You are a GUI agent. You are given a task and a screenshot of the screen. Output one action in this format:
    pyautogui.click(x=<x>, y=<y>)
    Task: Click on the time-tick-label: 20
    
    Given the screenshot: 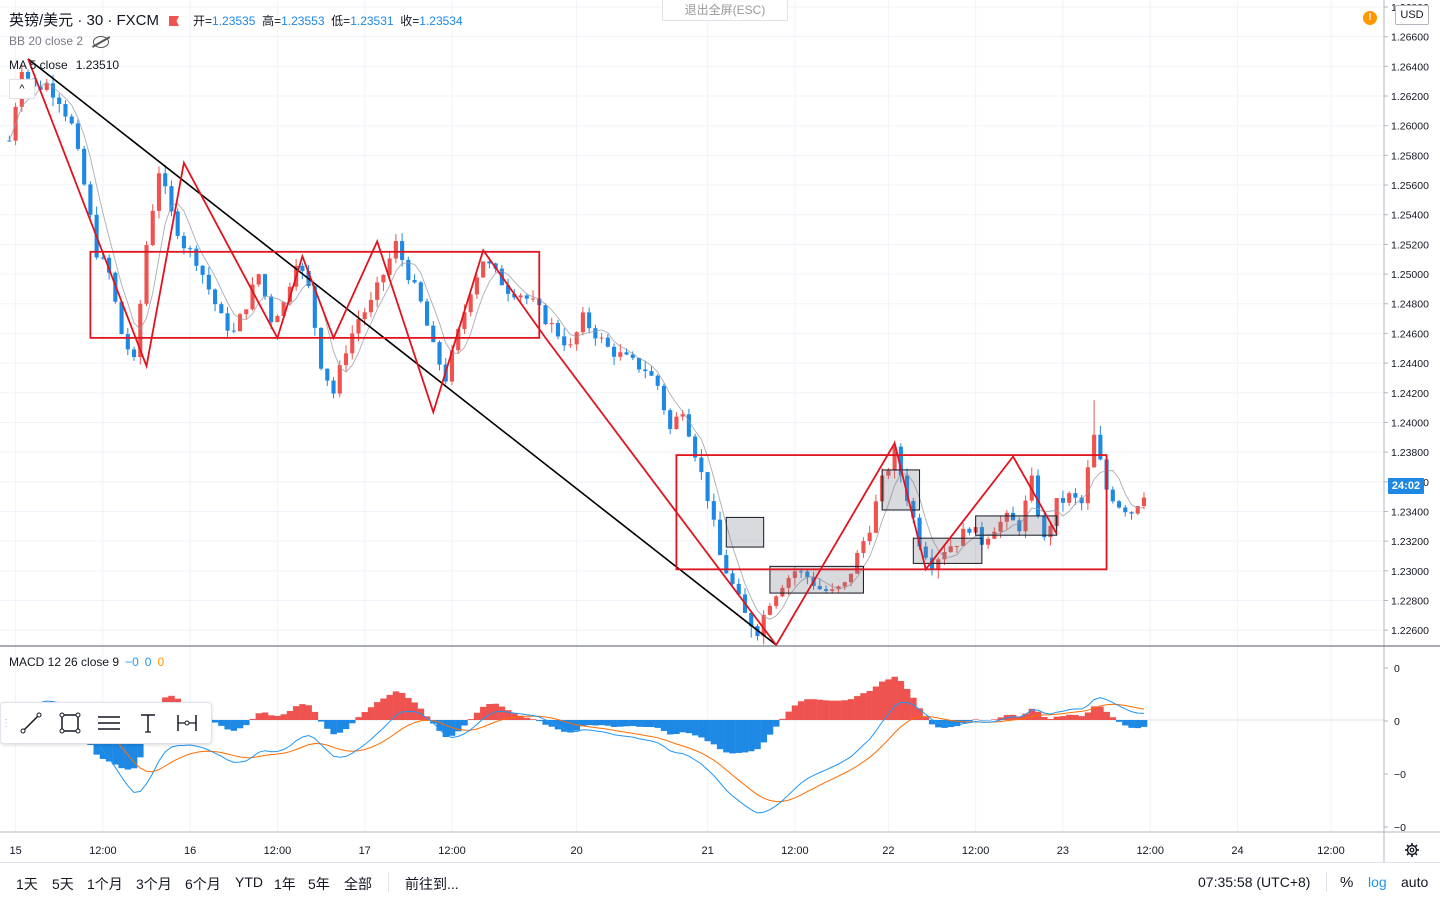 What is the action you would take?
    pyautogui.click(x=577, y=851)
    